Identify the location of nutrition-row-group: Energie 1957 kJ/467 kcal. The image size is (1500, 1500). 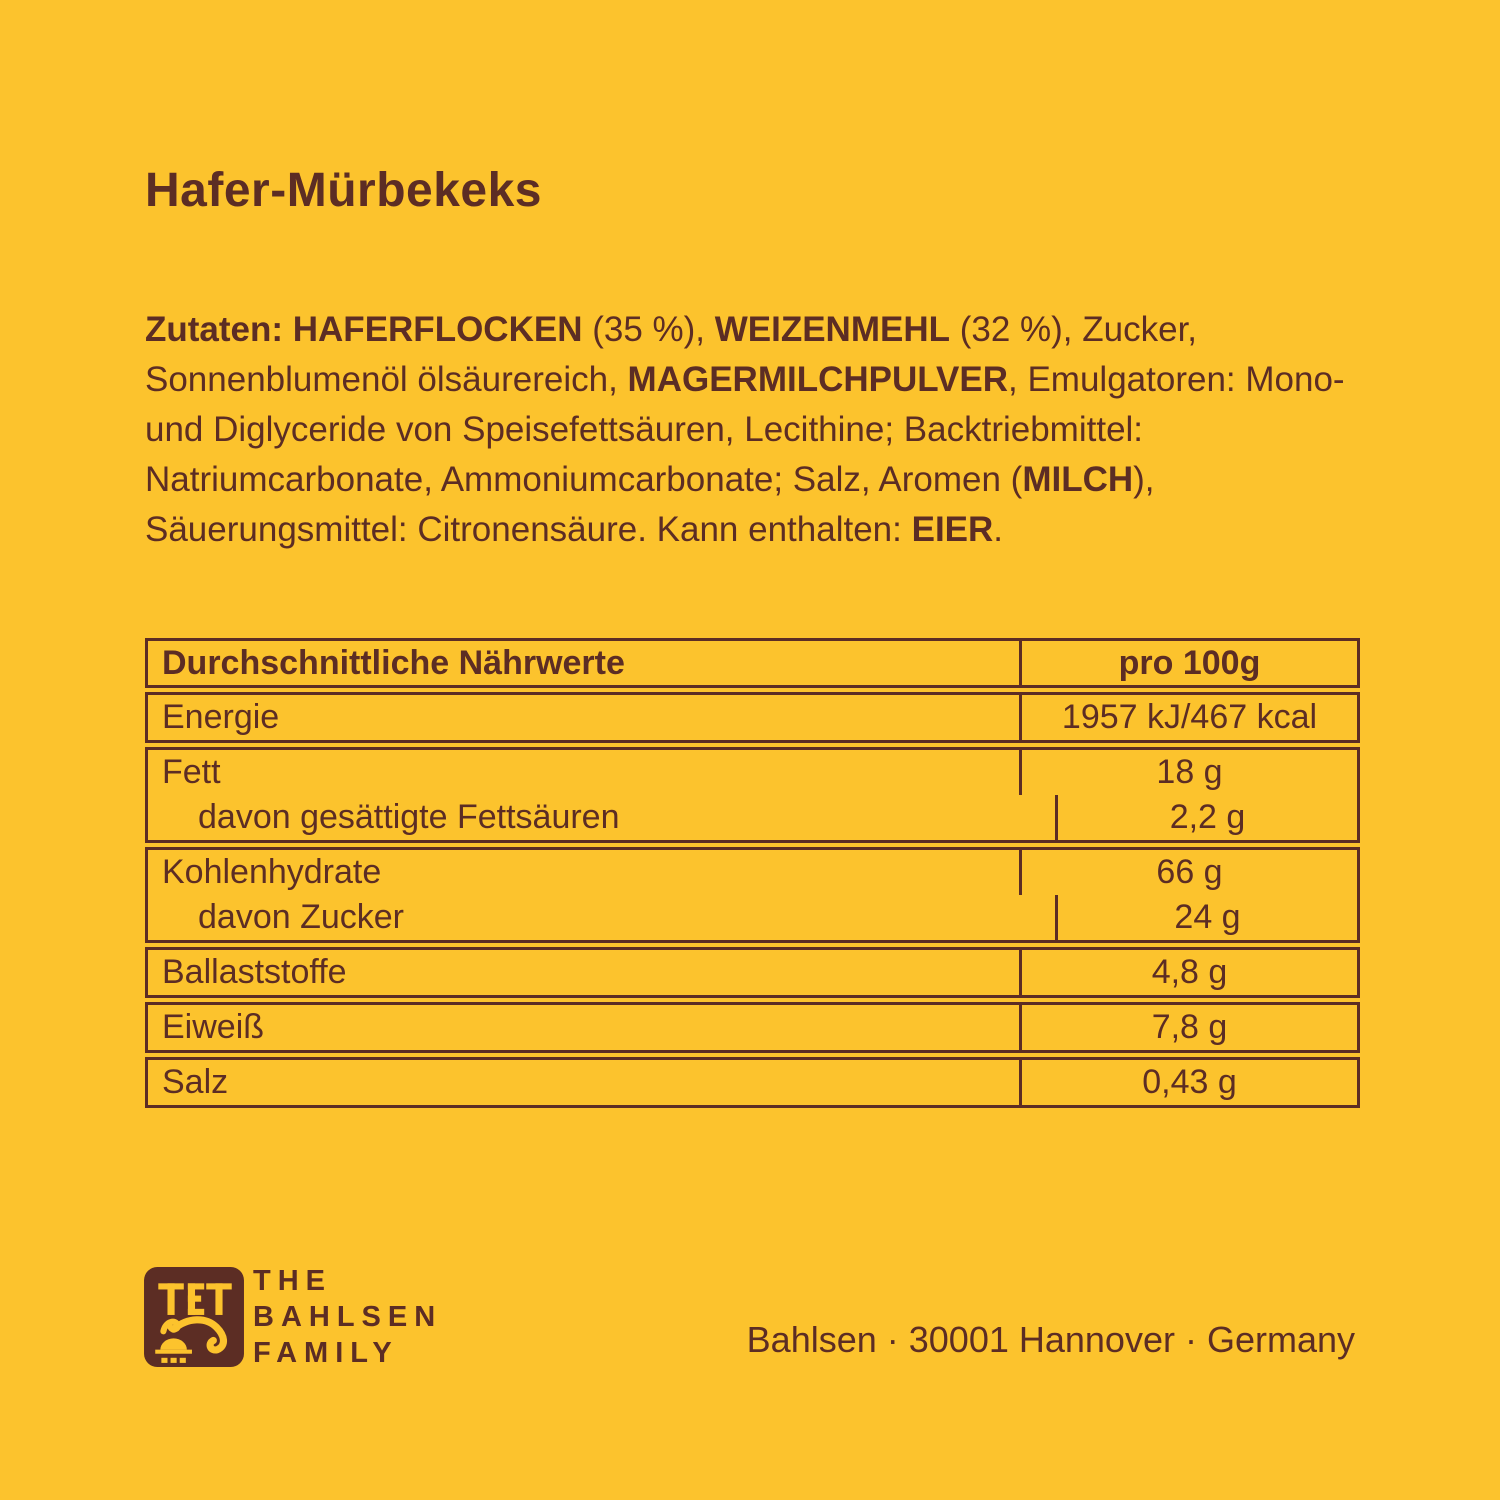
(752, 717).